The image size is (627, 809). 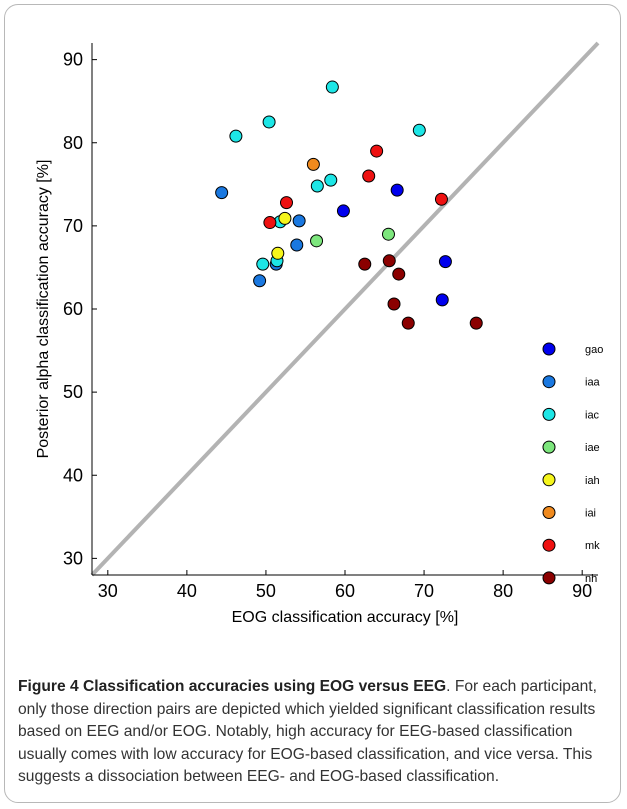 I want to click on x-tick-label: 30, so click(x=108, y=591).